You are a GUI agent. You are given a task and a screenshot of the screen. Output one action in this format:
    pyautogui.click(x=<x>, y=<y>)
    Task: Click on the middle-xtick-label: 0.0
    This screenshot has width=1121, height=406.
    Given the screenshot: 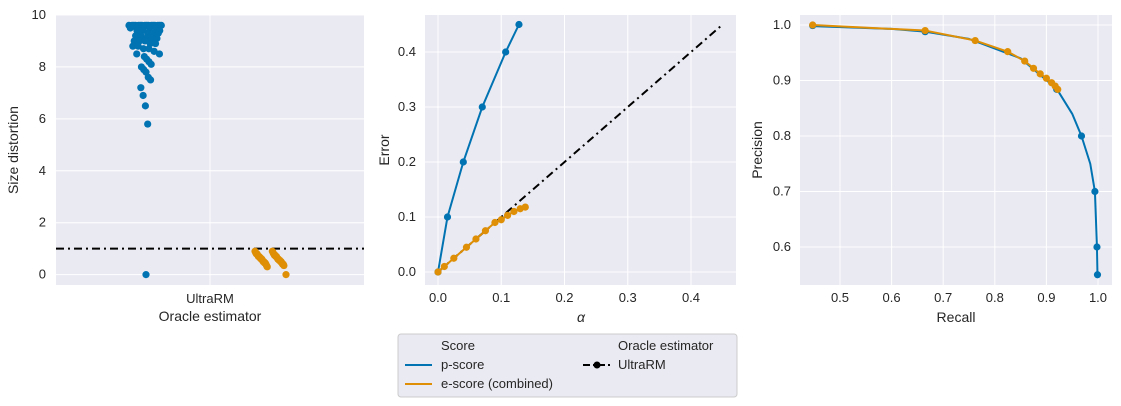 What is the action you would take?
    pyautogui.click(x=438, y=297)
    